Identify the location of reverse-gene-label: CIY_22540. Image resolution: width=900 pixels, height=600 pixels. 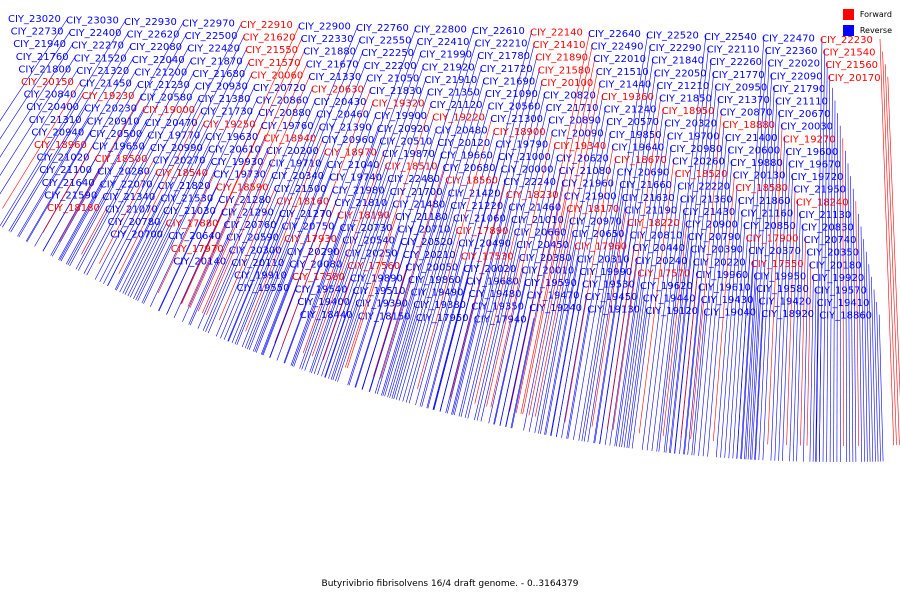
(730, 37).